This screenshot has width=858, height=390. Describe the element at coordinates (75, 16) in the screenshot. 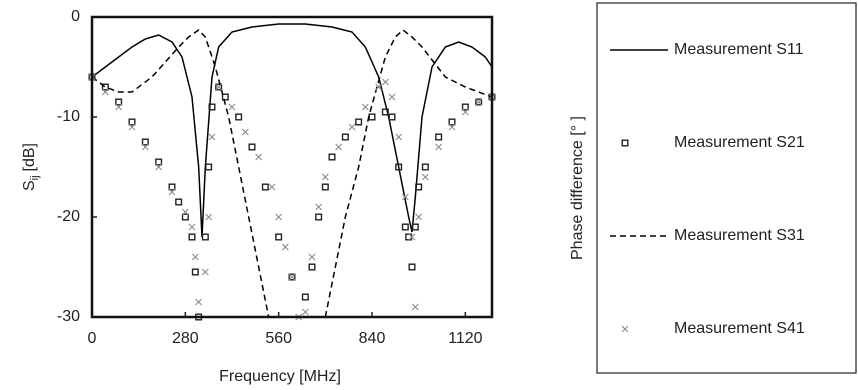

I see `y-tick-label: 0` at that location.